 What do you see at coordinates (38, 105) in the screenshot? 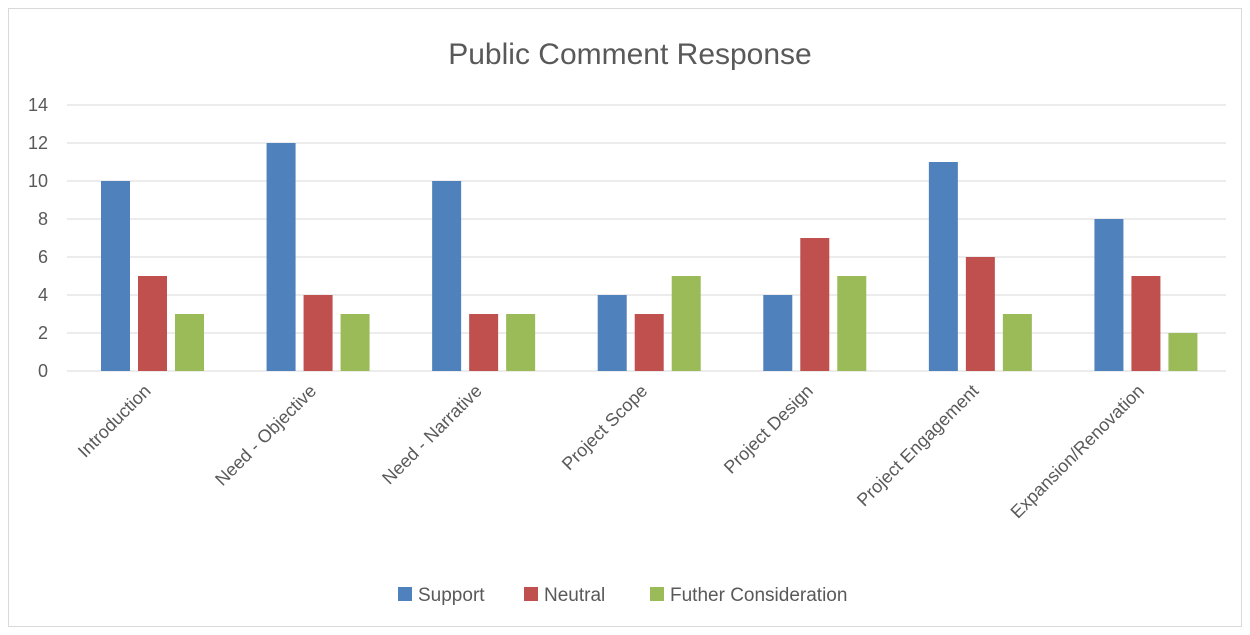
I see `y-tick-label: 14` at bounding box center [38, 105].